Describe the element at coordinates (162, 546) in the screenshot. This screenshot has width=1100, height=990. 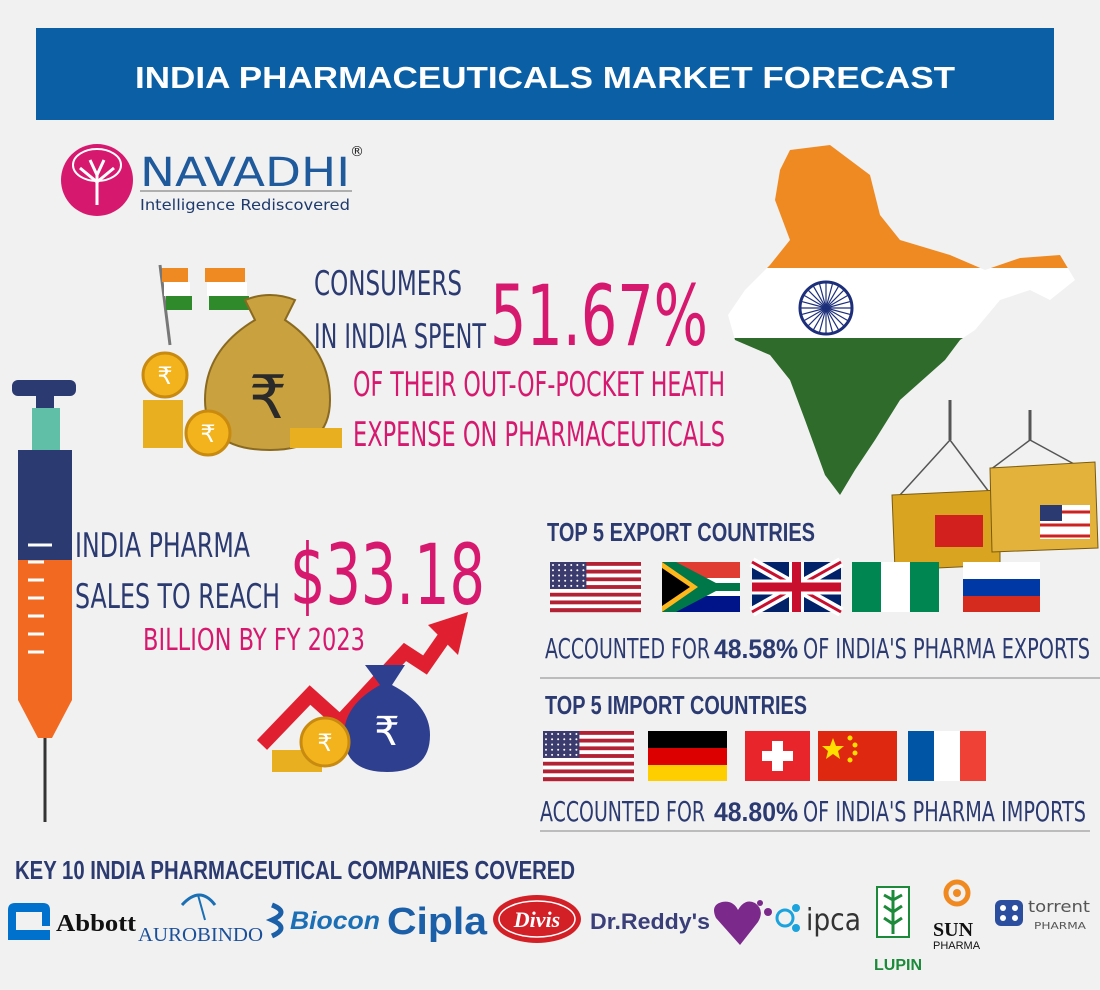
I see `sales-line: INDIA PHARMA` at that location.